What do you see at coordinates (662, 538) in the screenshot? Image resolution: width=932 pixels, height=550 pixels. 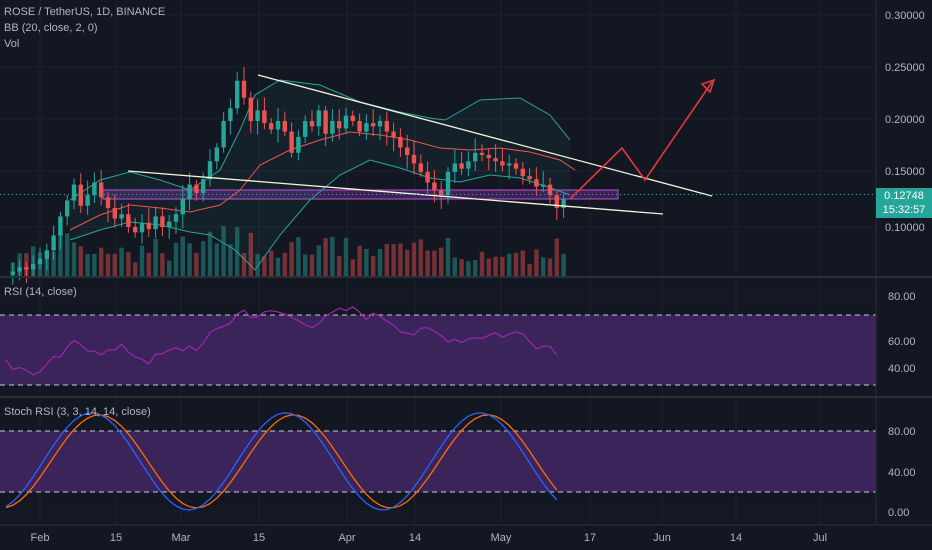 I see `time-tick-label: Jun` at bounding box center [662, 538].